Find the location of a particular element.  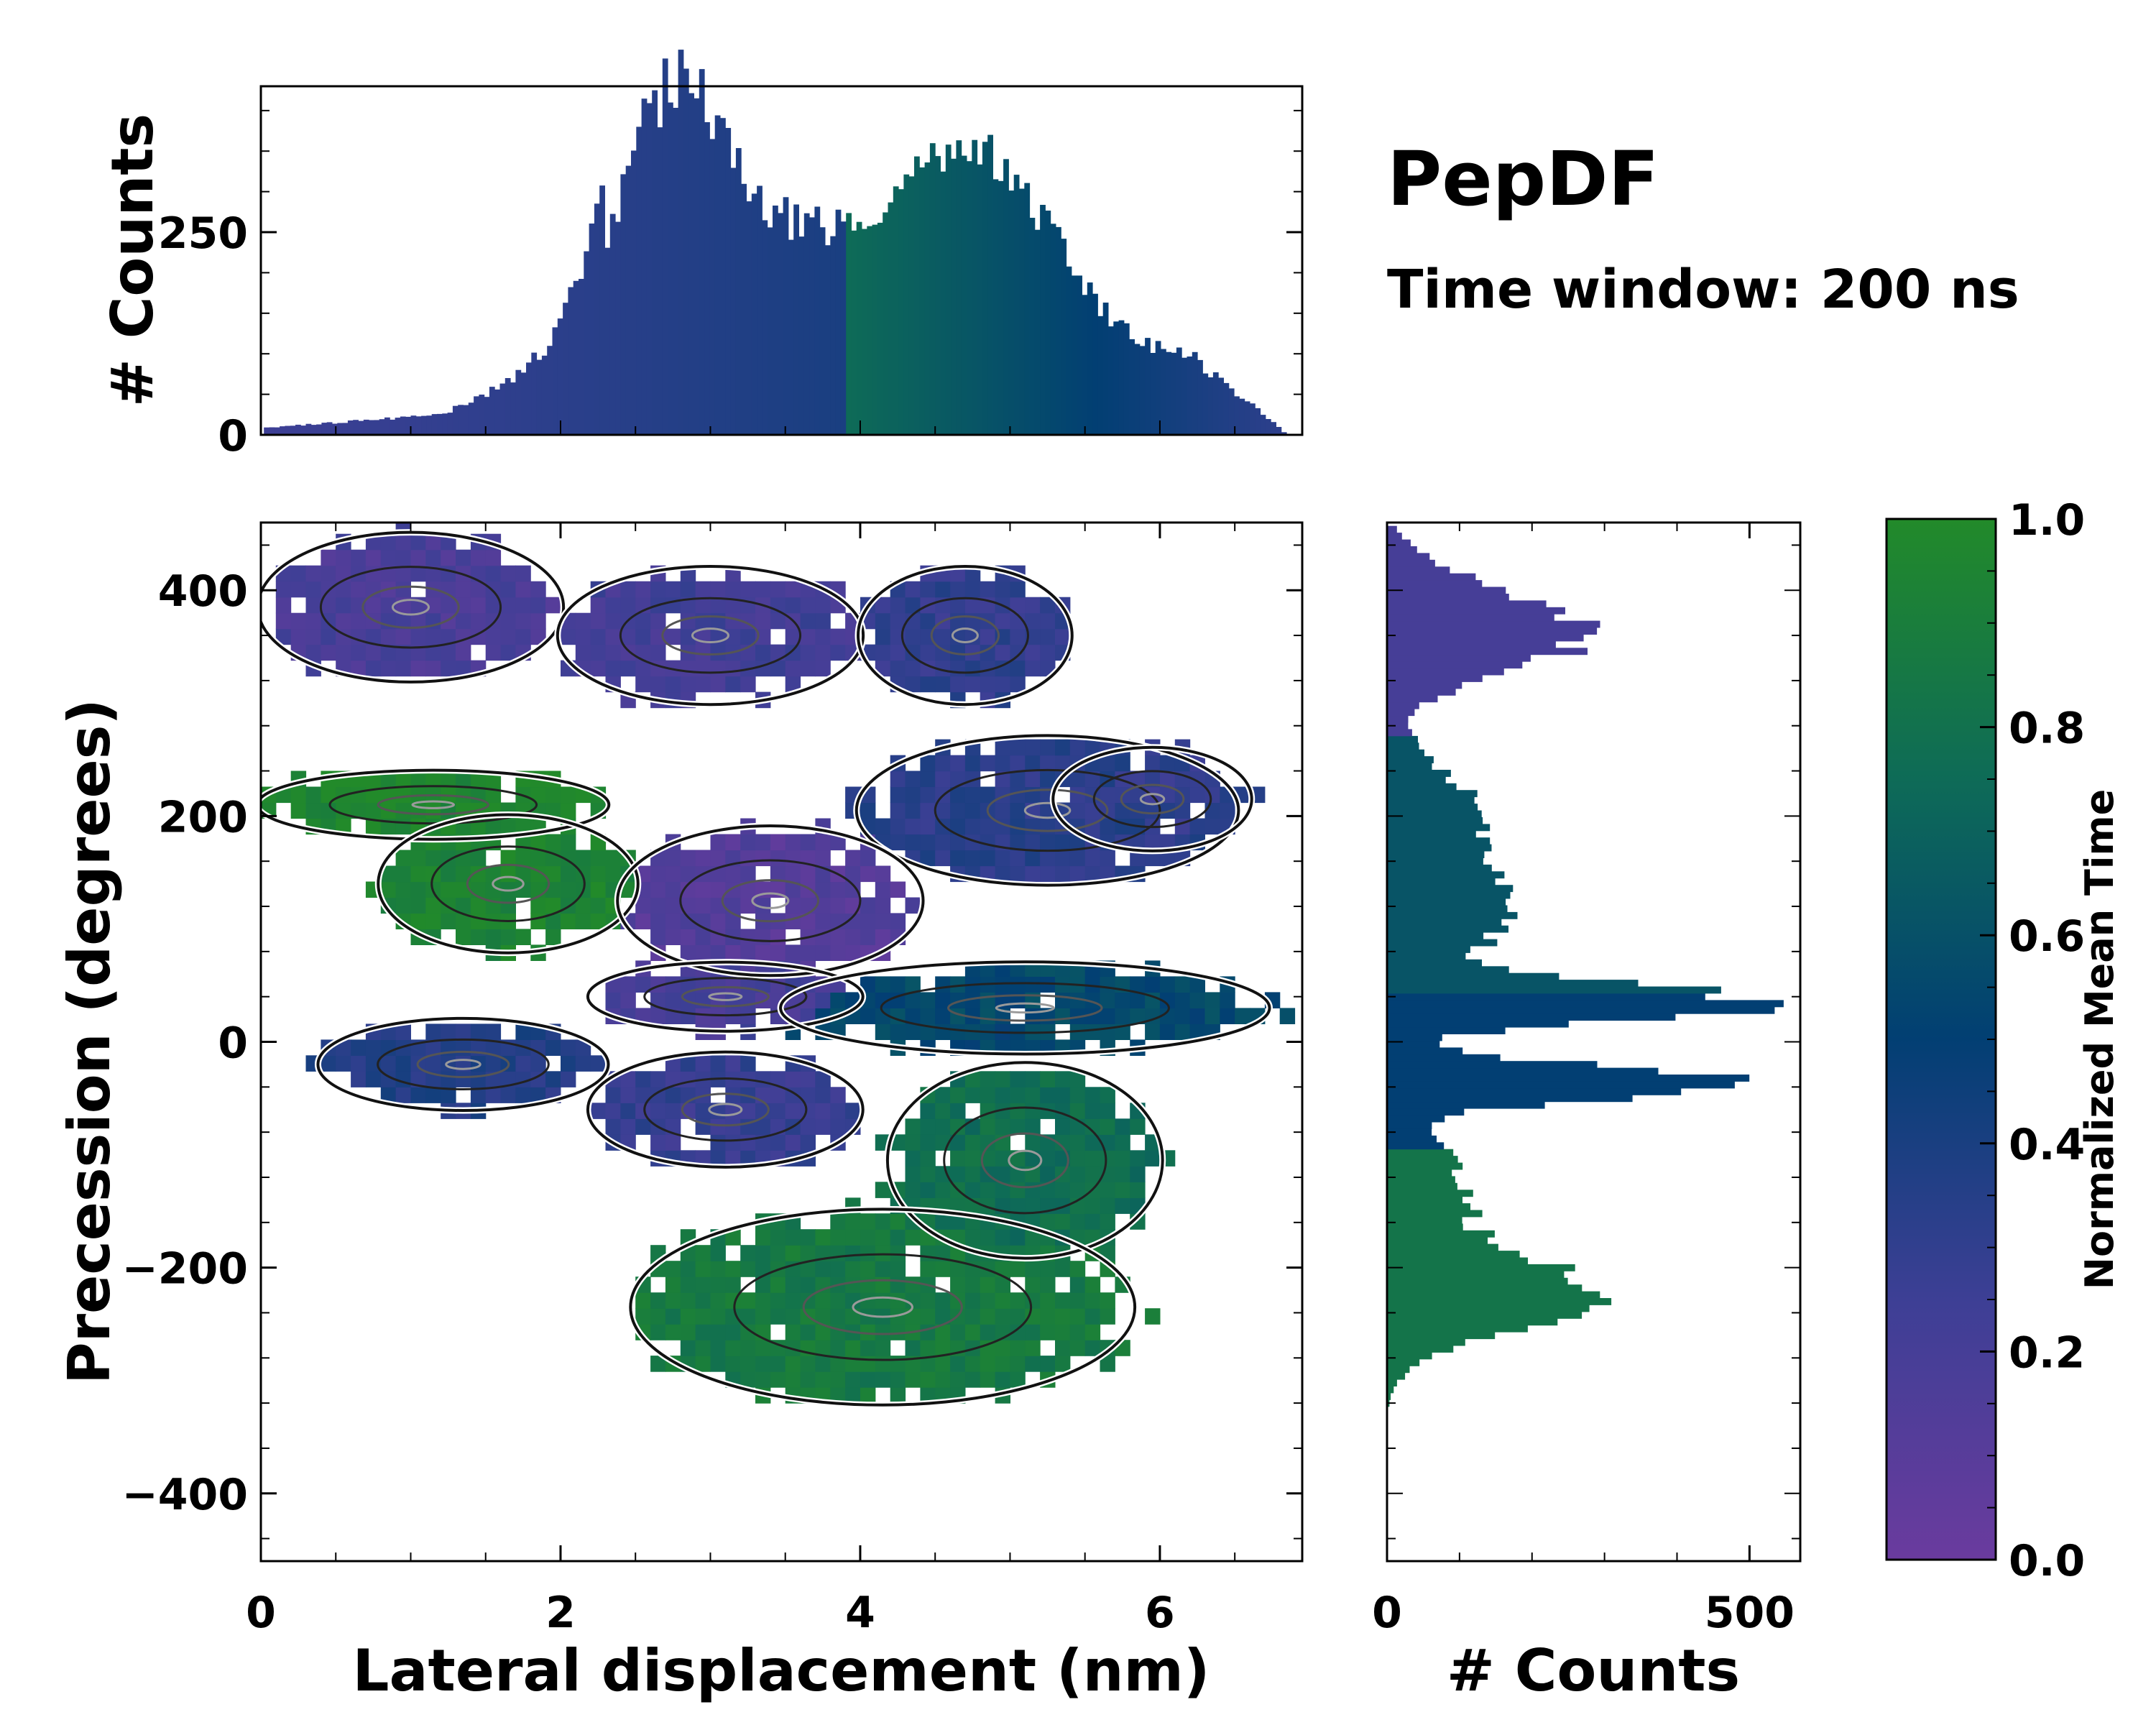

contour-mid is located at coordinates (1047, 810).